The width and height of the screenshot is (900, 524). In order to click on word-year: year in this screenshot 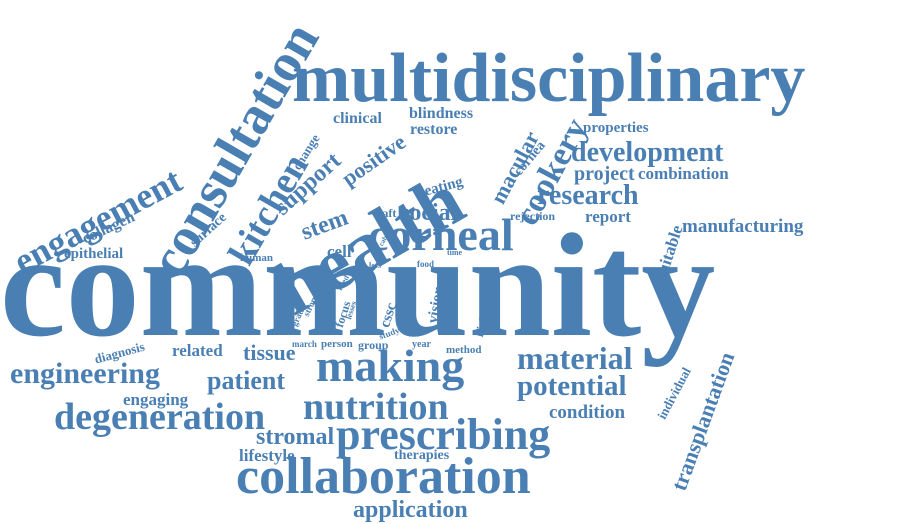, I will do `click(421, 344)`.